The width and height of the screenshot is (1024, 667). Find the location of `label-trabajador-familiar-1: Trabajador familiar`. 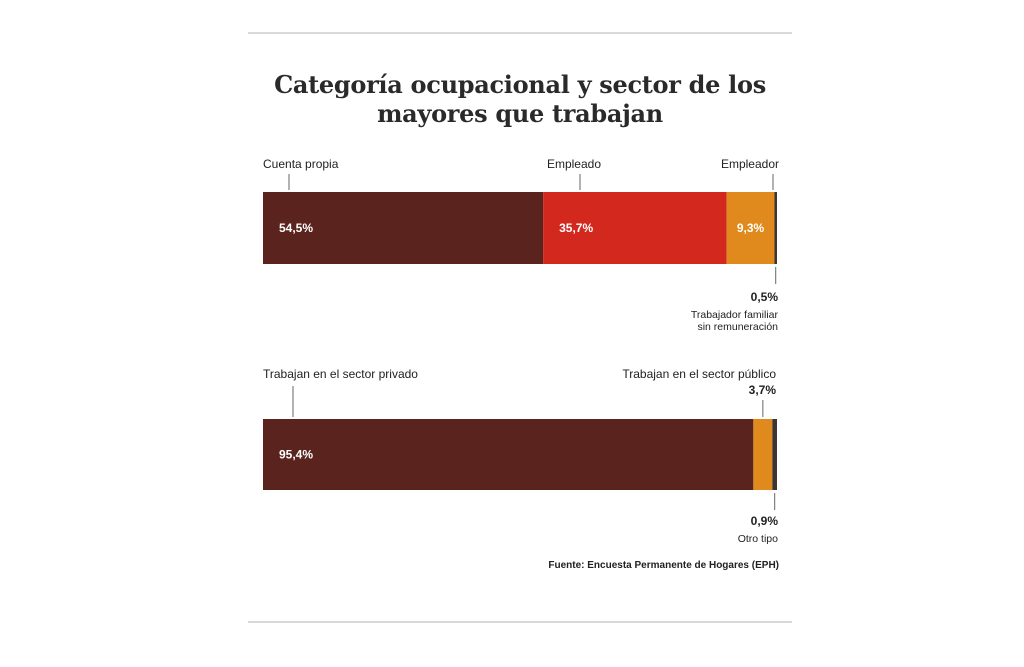

label-trabajador-familiar-1: Trabajador familiar is located at coordinates (735, 315).